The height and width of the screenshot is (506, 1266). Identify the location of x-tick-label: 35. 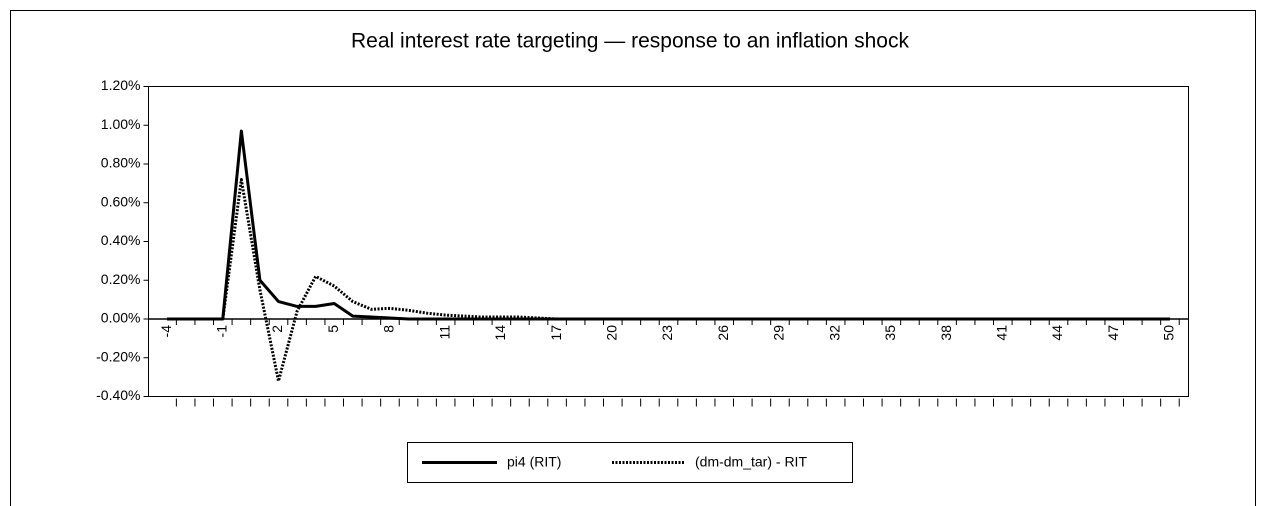
(890, 333).